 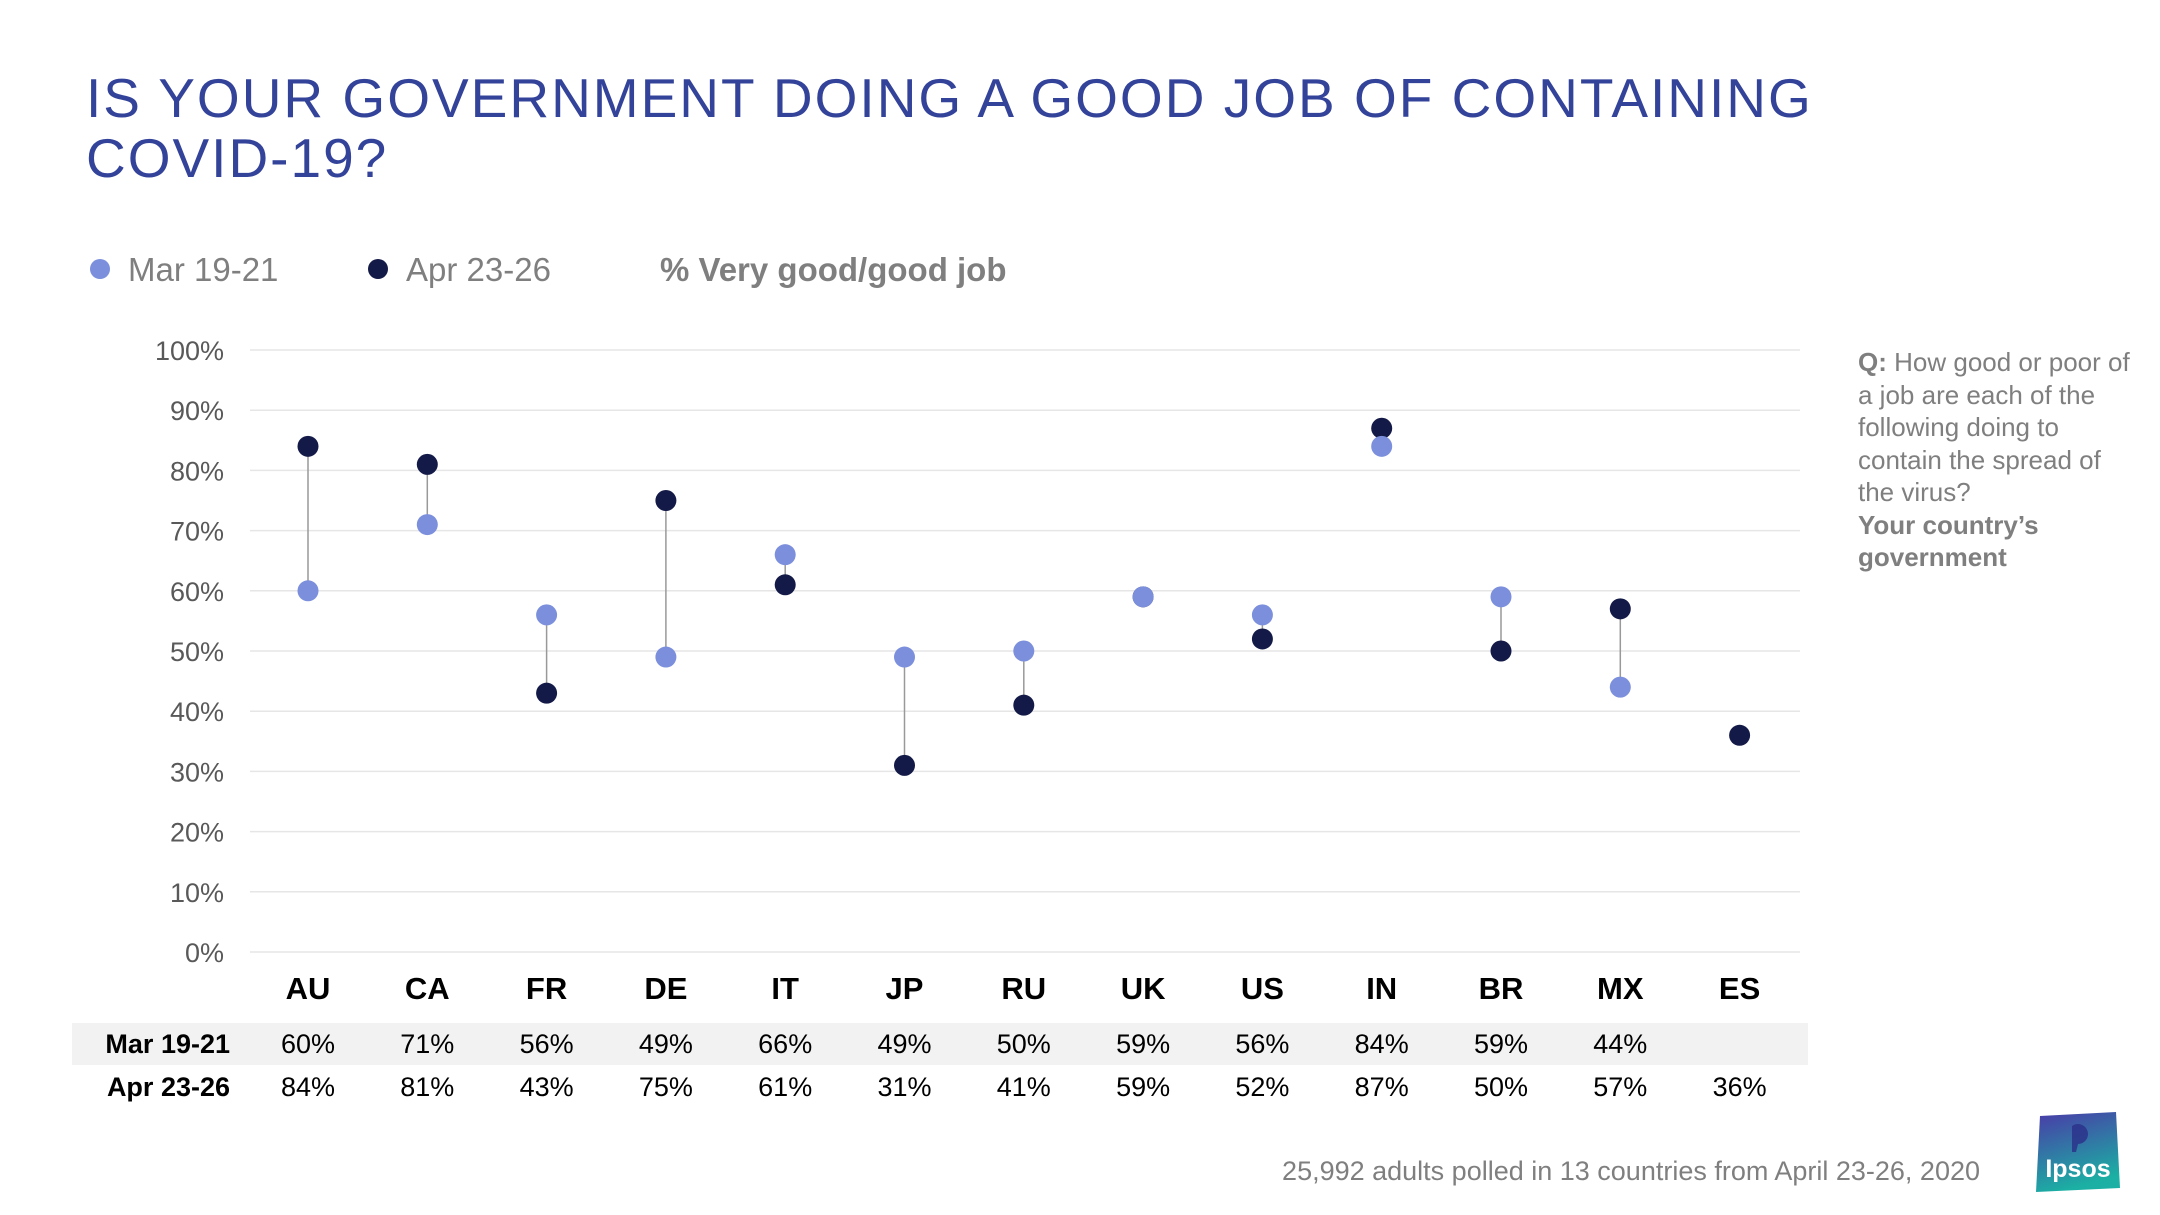 What do you see at coordinates (1739, 1087) in the screenshot?
I see `table-cell: 36%` at bounding box center [1739, 1087].